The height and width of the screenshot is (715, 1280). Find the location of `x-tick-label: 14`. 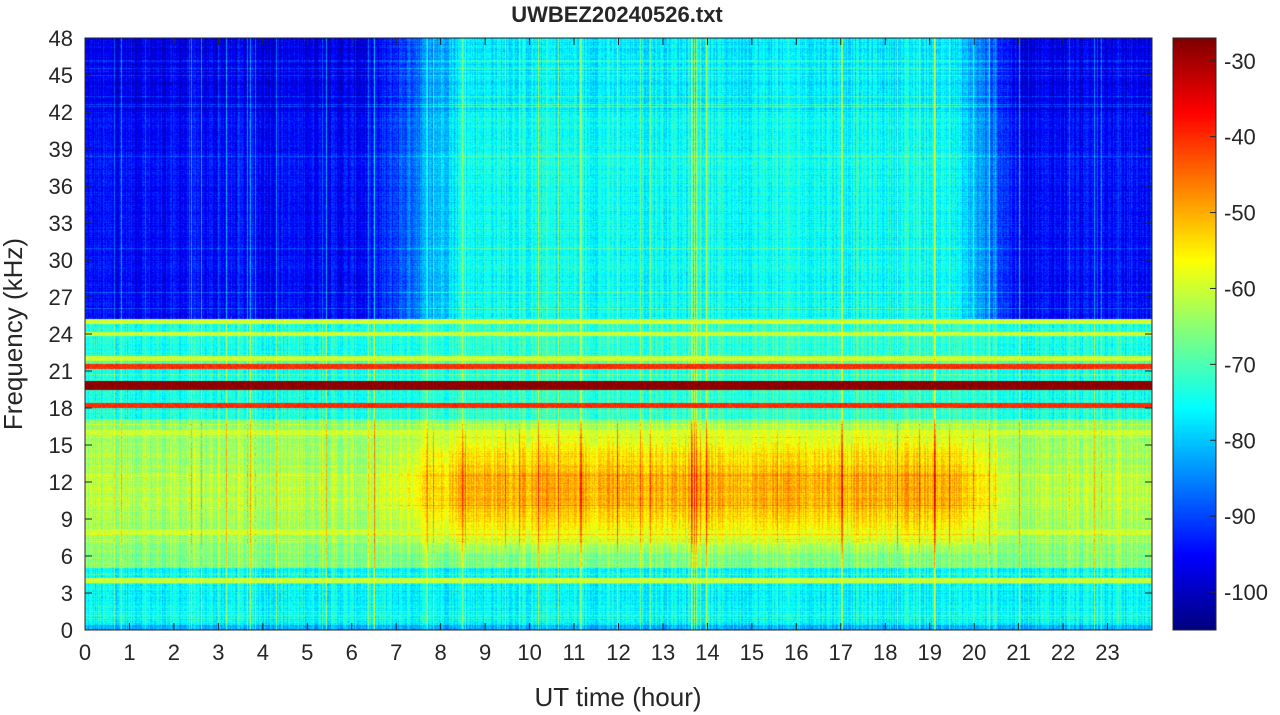

x-tick-label: 14 is located at coordinates (707, 652).